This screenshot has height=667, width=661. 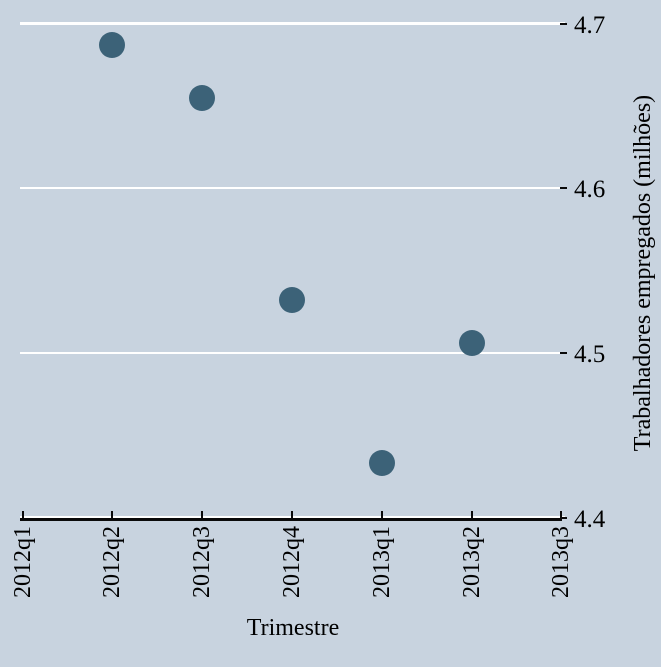 What do you see at coordinates (22, 562) in the screenshot?
I see `x-tick-label: 2012q1` at bounding box center [22, 562].